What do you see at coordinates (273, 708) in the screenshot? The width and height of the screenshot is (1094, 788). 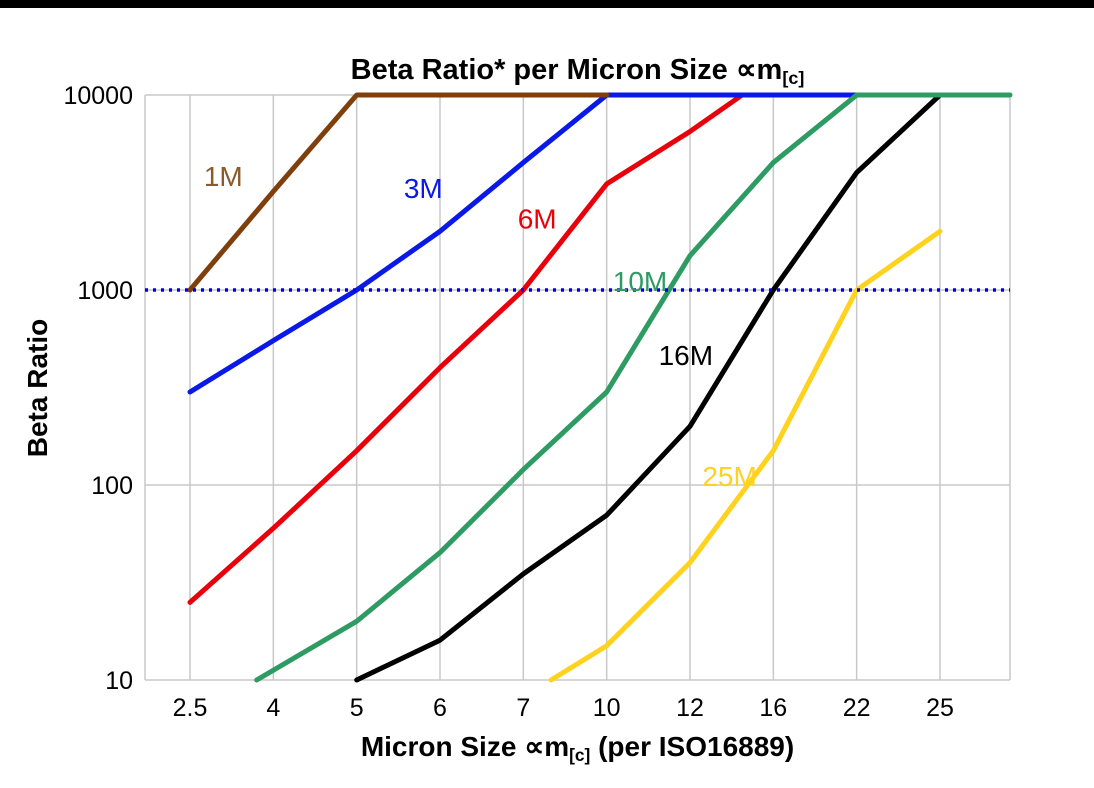 I see `x-tick-label: 4` at bounding box center [273, 708].